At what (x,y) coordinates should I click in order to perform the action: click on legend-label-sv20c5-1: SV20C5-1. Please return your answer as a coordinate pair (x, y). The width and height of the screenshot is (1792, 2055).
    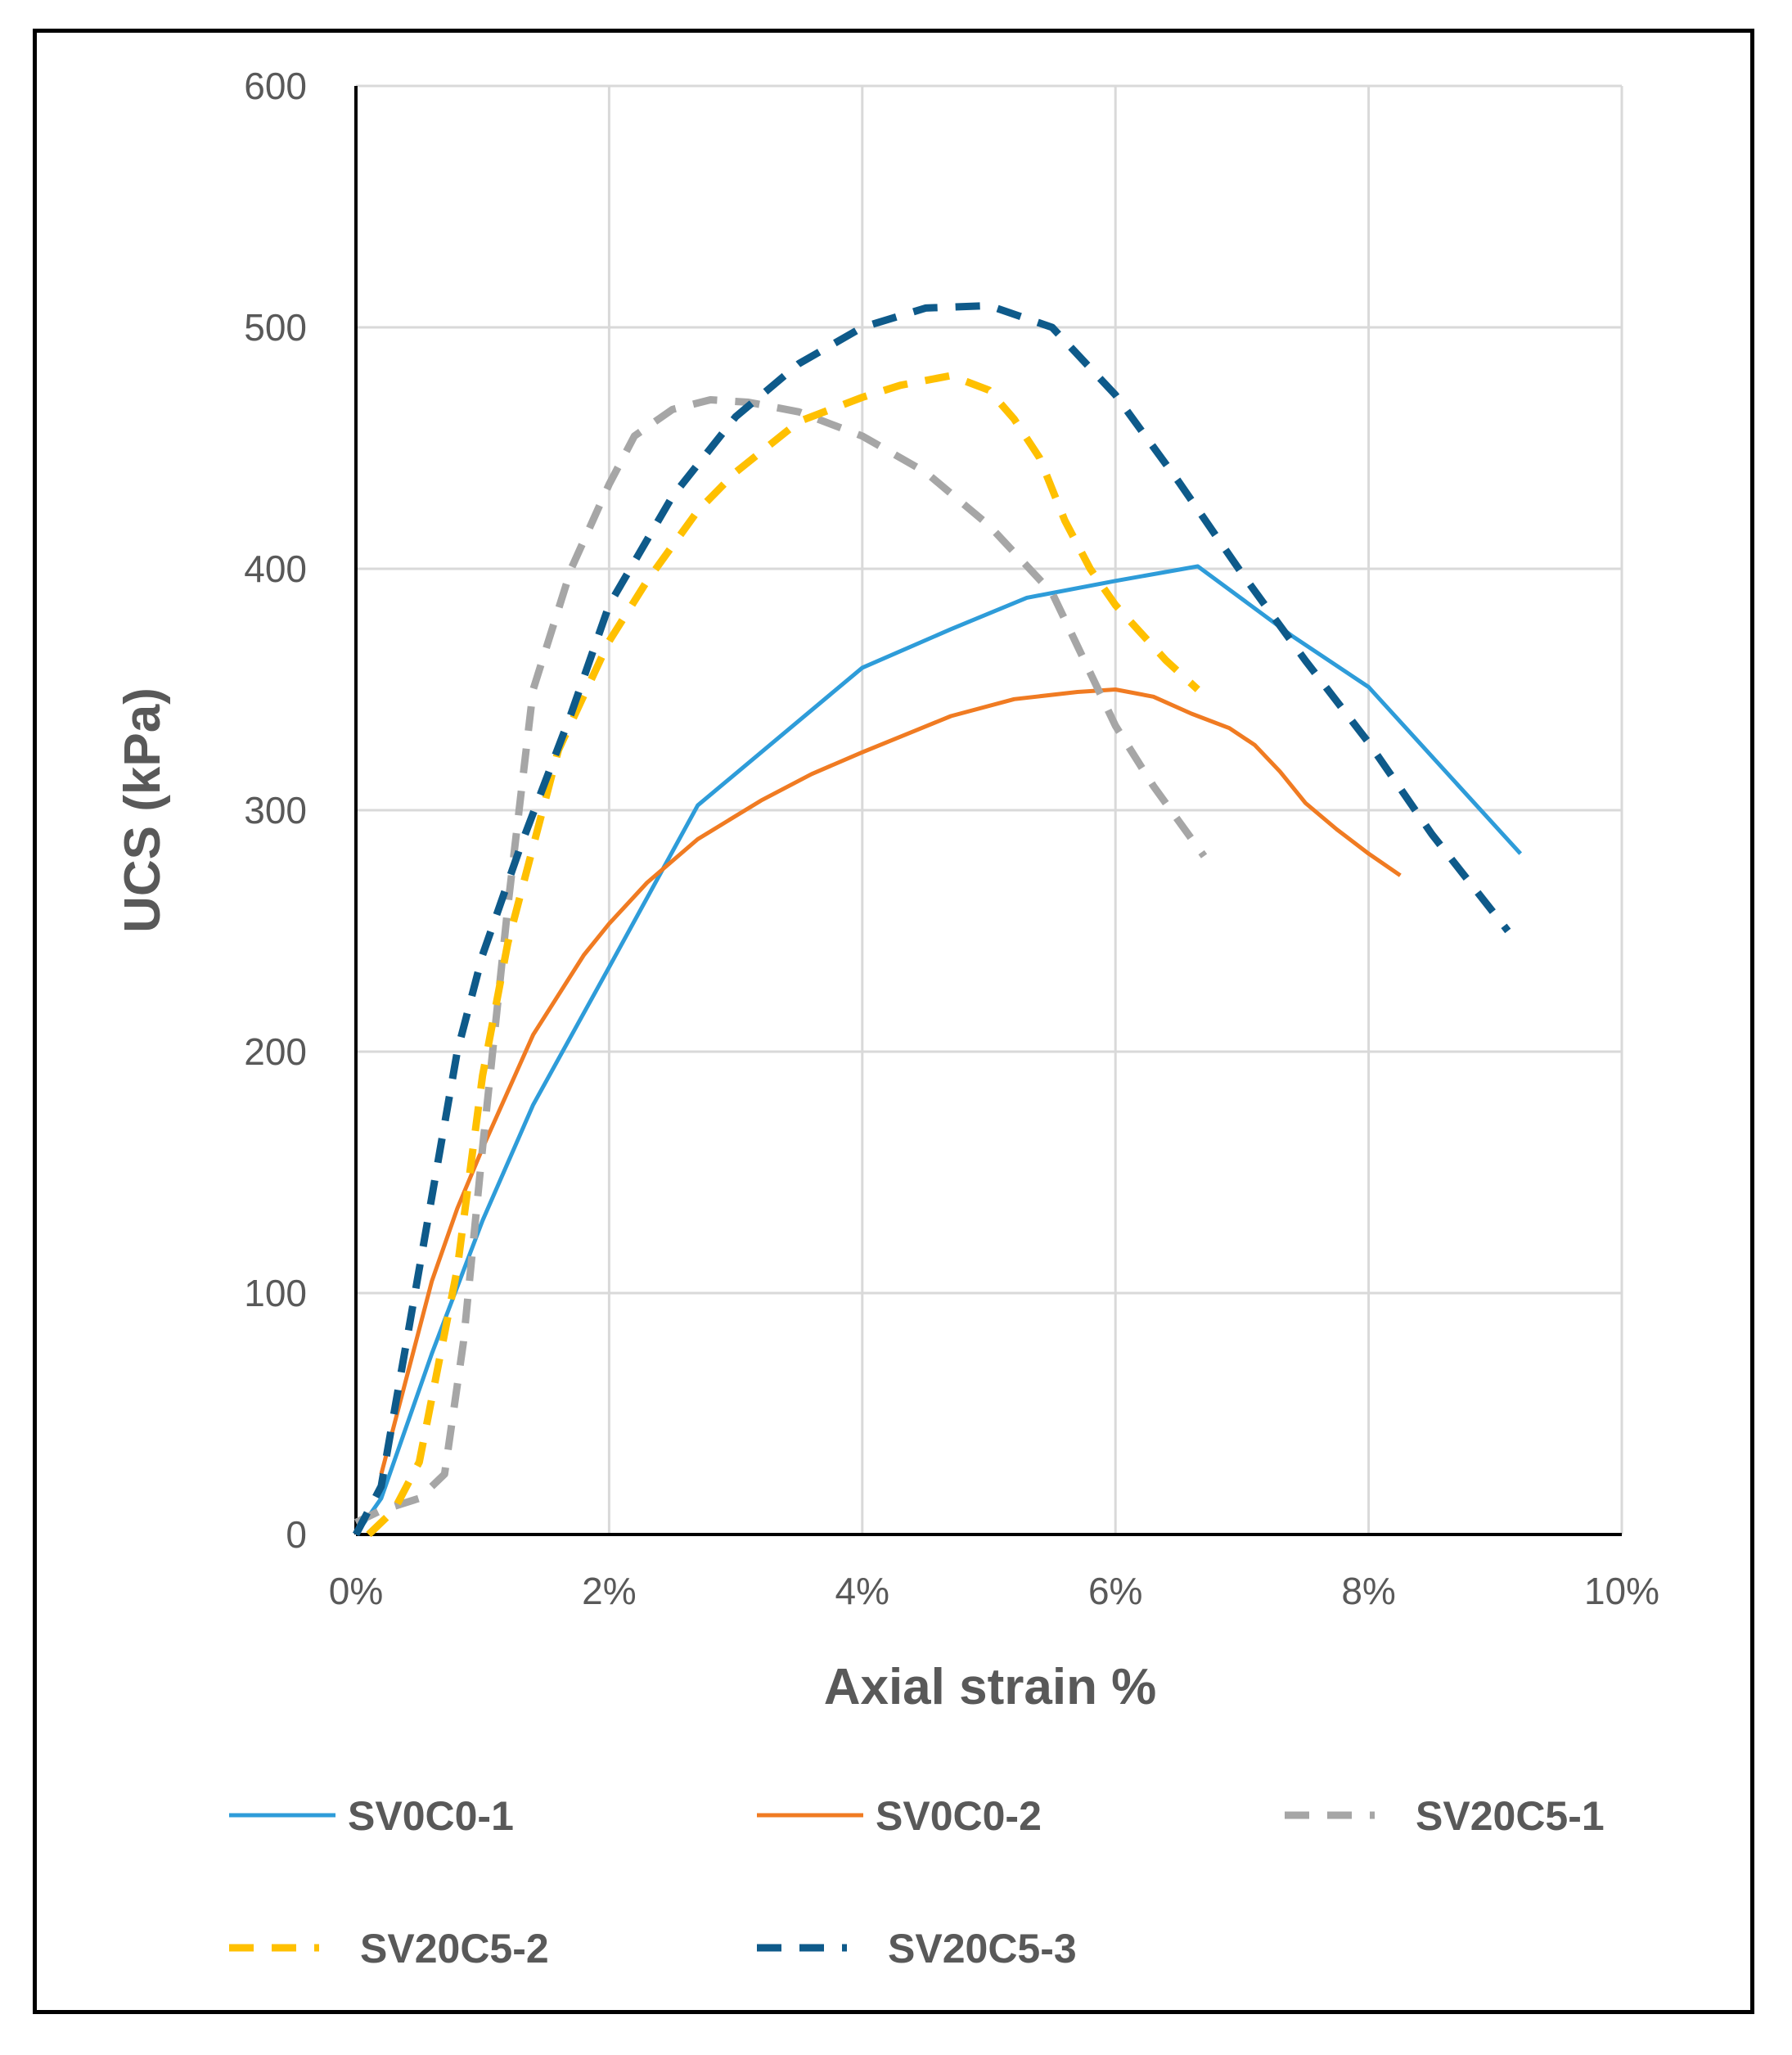
    Looking at the image, I should click on (1510, 1816).